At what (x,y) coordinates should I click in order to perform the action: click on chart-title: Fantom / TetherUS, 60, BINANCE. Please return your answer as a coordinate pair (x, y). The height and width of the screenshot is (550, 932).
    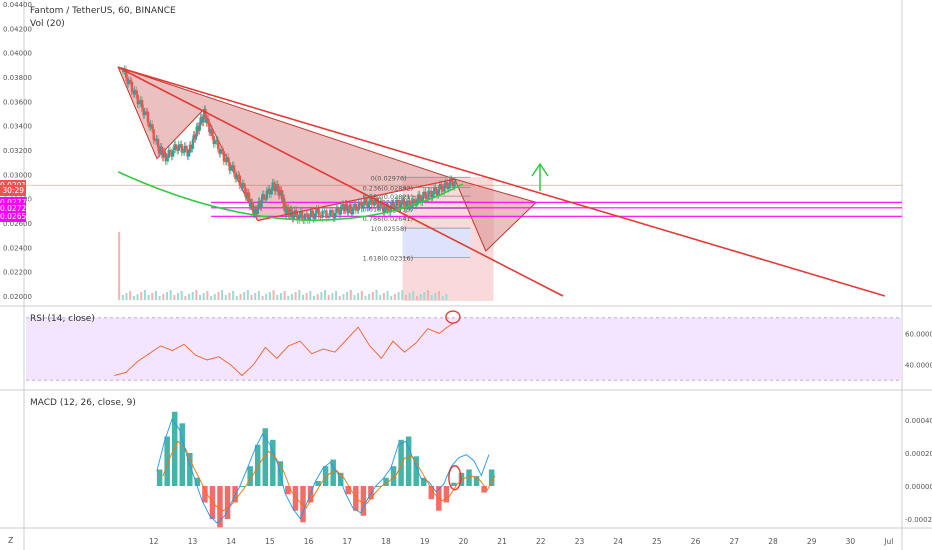
    Looking at the image, I should click on (103, 11).